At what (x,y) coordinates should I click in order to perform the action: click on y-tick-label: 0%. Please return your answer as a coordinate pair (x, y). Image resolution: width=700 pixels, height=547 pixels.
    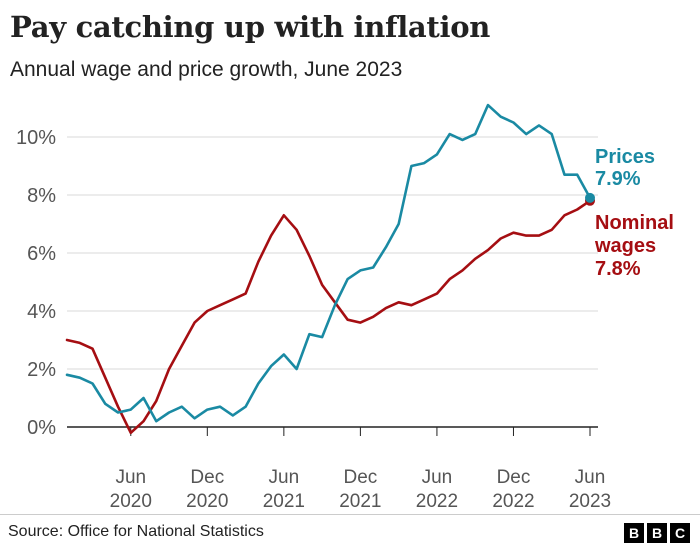
    Looking at the image, I should click on (41, 428).